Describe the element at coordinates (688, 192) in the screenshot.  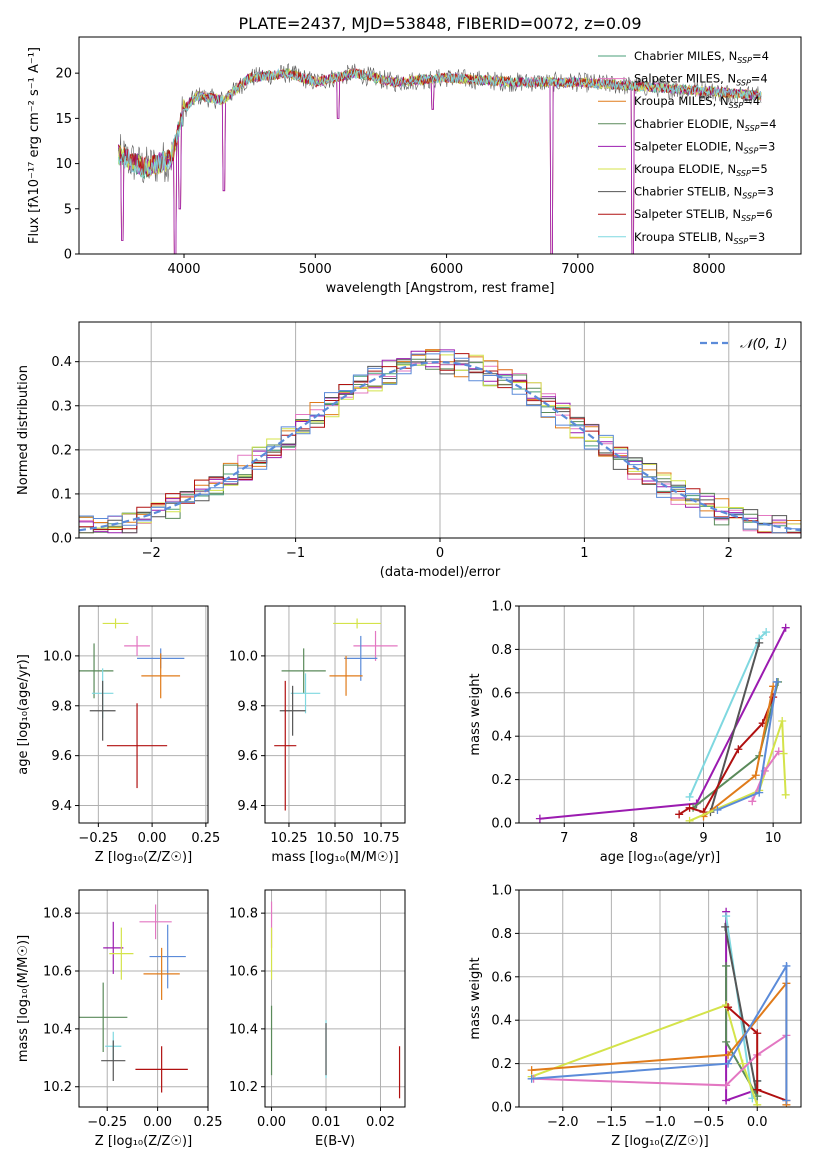
I see `legend-label-text: Chabrier STELIB, N` at that location.